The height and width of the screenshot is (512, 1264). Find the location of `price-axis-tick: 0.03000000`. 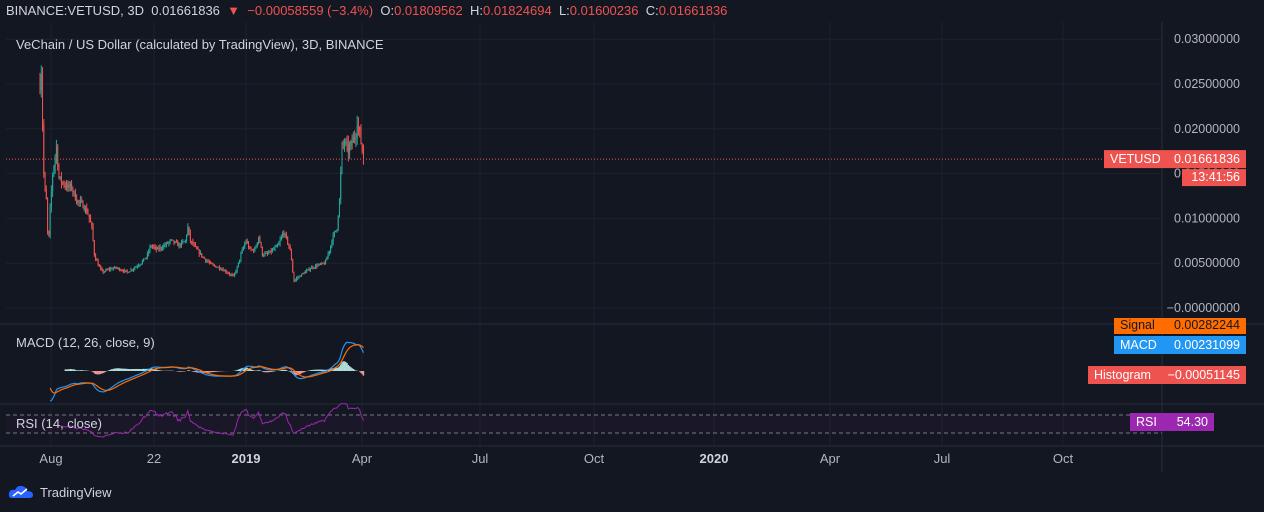

price-axis-tick: 0.03000000 is located at coordinates (1207, 39).